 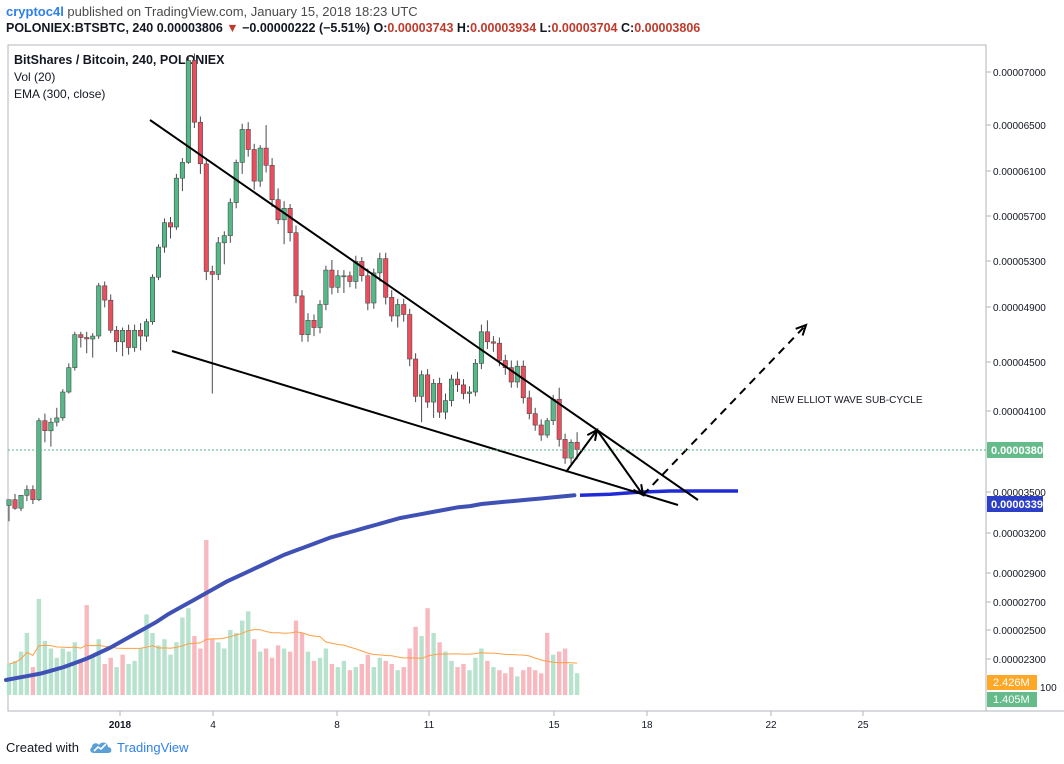 I want to click on wave-arrow-down, so click(x=620, y=462).